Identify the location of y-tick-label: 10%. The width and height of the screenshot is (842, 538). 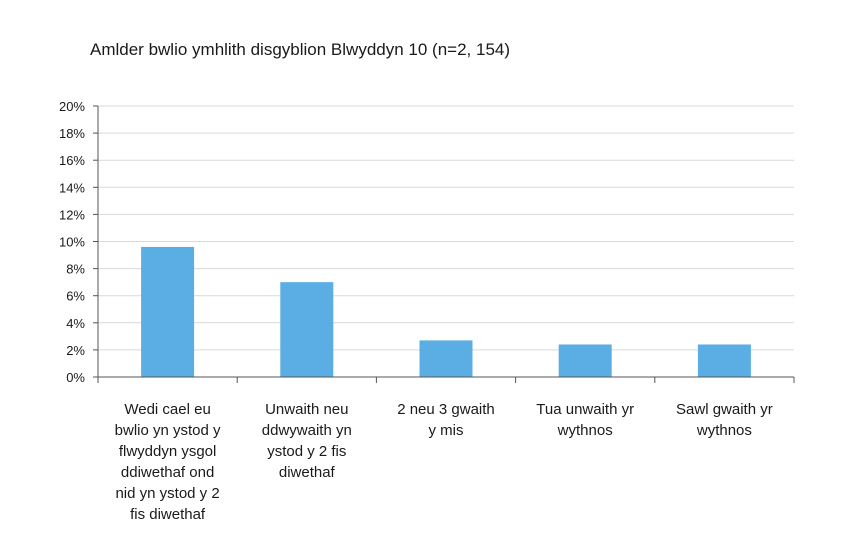
(72, 242).